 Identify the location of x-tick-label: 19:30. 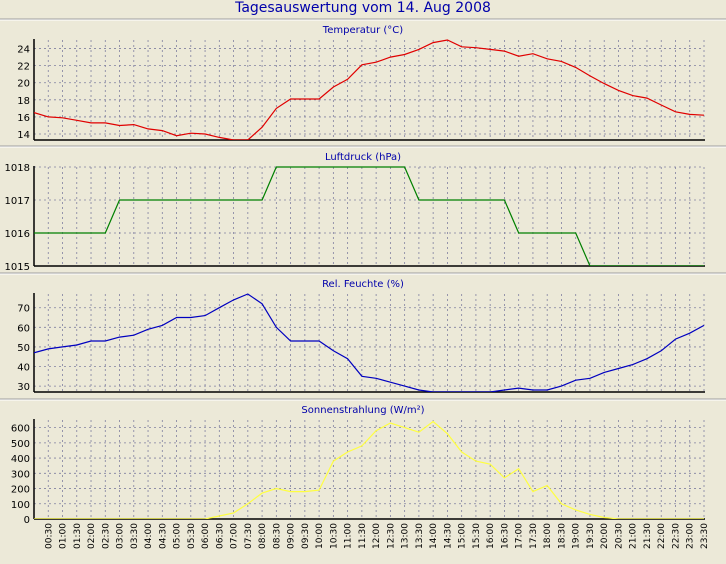
(591, 536).